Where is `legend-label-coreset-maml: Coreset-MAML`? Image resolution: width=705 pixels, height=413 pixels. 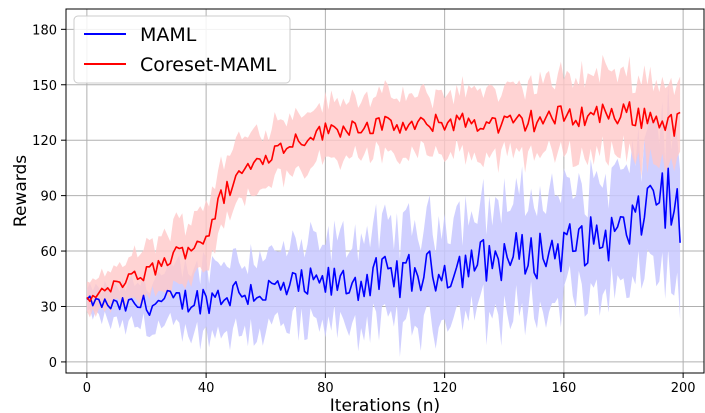
legend-label-coreset-maml: Coreset-MAML is located at coordinates (208, 65).